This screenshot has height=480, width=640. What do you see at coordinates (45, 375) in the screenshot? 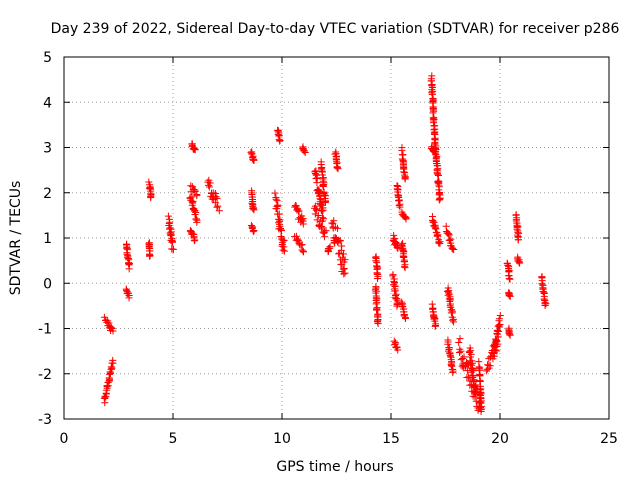
I see `y-tick-label: -2` at bounding box center [45, 375].